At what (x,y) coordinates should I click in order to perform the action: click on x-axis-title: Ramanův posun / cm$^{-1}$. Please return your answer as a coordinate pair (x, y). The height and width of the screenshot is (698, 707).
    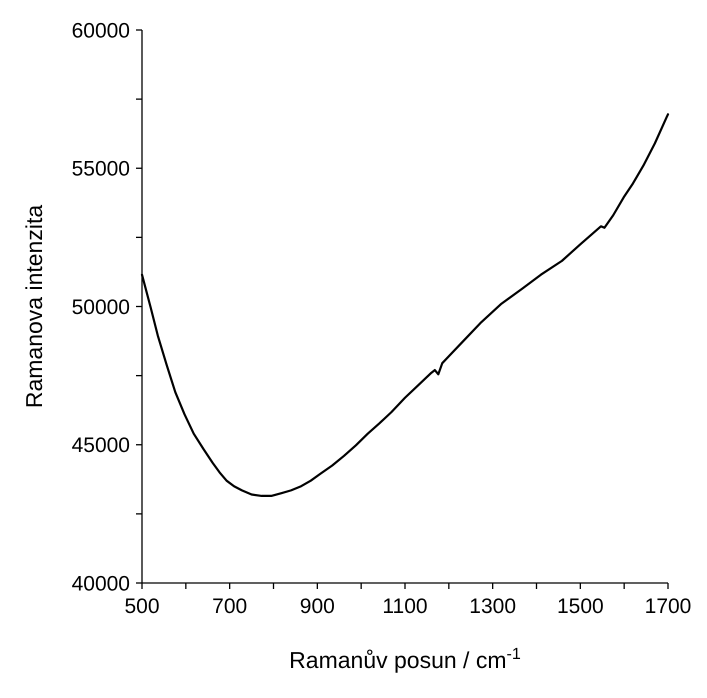
    Looking at the image, I should click on (405, 659).